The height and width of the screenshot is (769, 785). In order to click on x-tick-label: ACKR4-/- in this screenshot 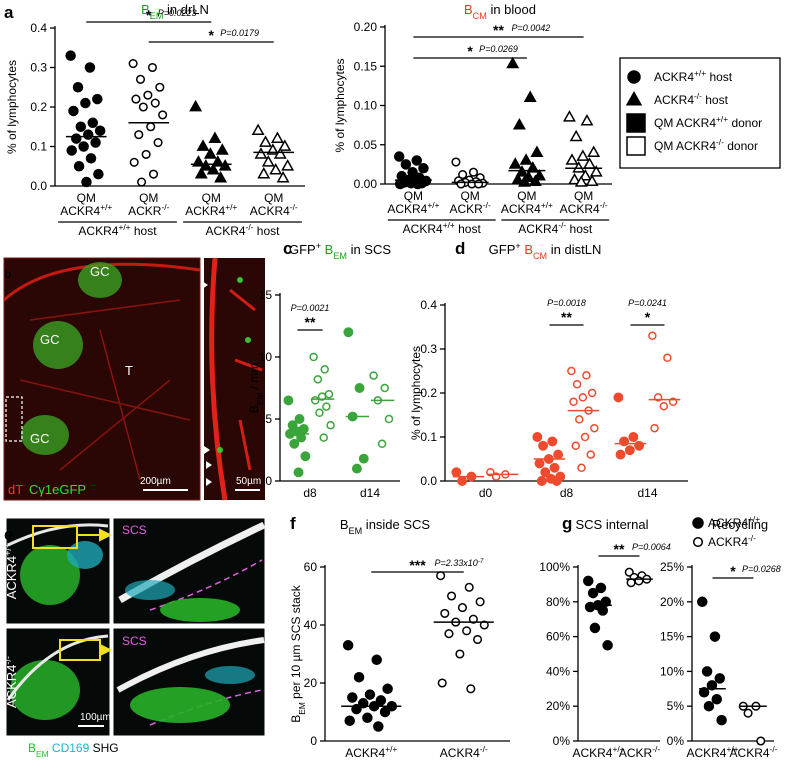, I will do `click(754, 752)`.